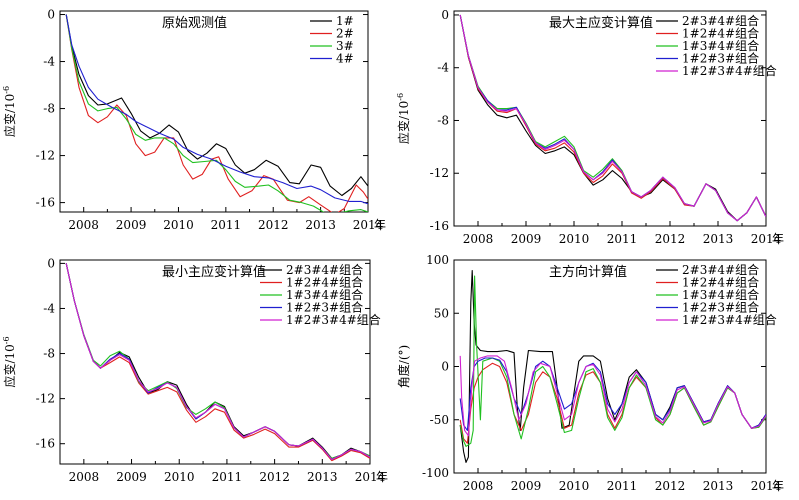 The height and width of the screenshot is (500, 799). Describe the element at coordinates (437, 260) in the screenshot. I see `y-tick-label: 100` at that location.